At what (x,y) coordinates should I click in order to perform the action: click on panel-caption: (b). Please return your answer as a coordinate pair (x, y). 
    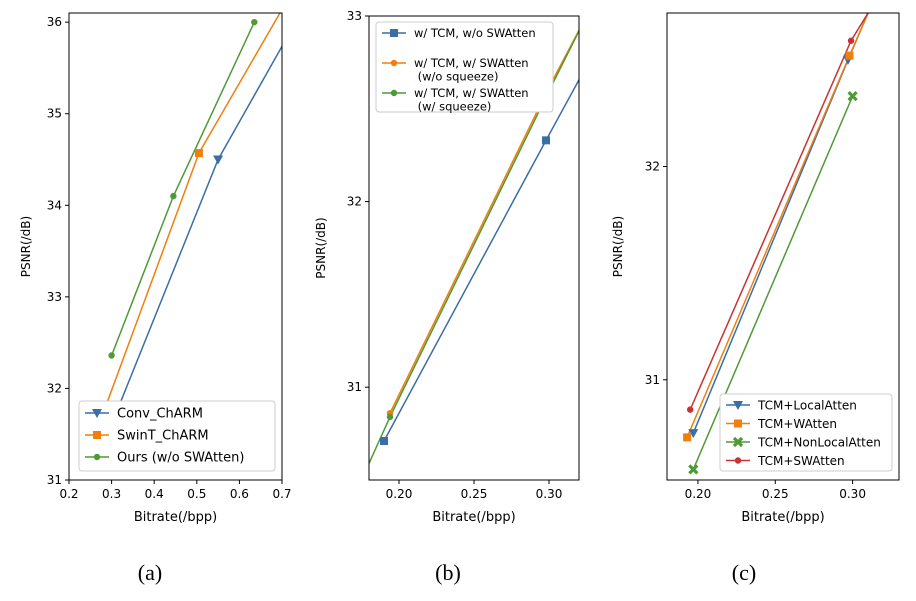
    Looking at the image, I should click on (448, 572).